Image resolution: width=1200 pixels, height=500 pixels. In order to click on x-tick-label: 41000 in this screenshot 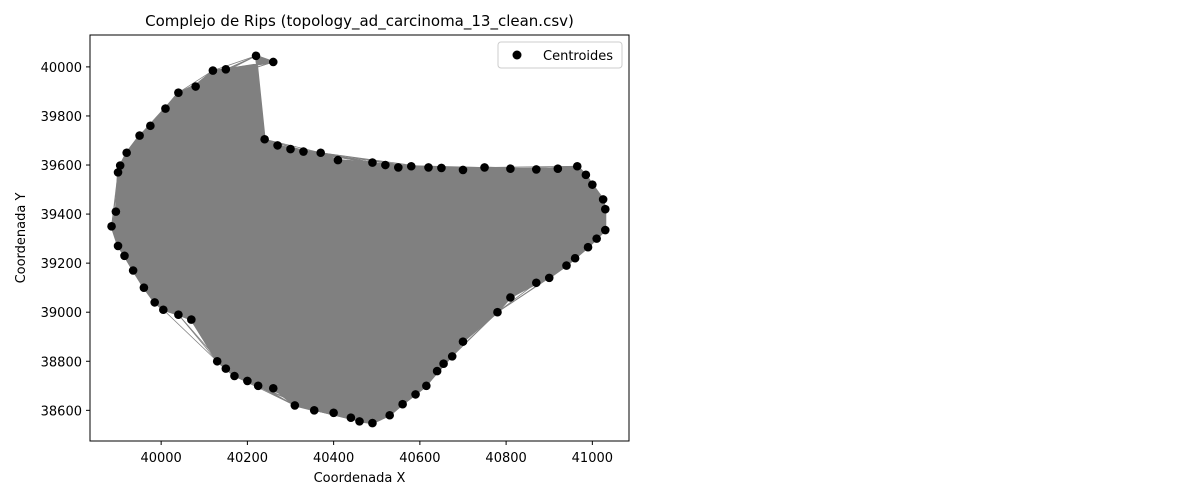, I will do `click(592, 458)`.